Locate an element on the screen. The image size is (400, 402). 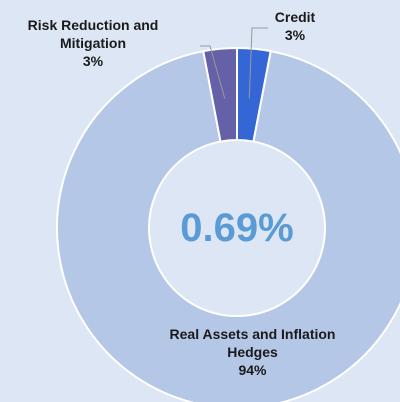
donut-slice is located at coordinates (220, 94).